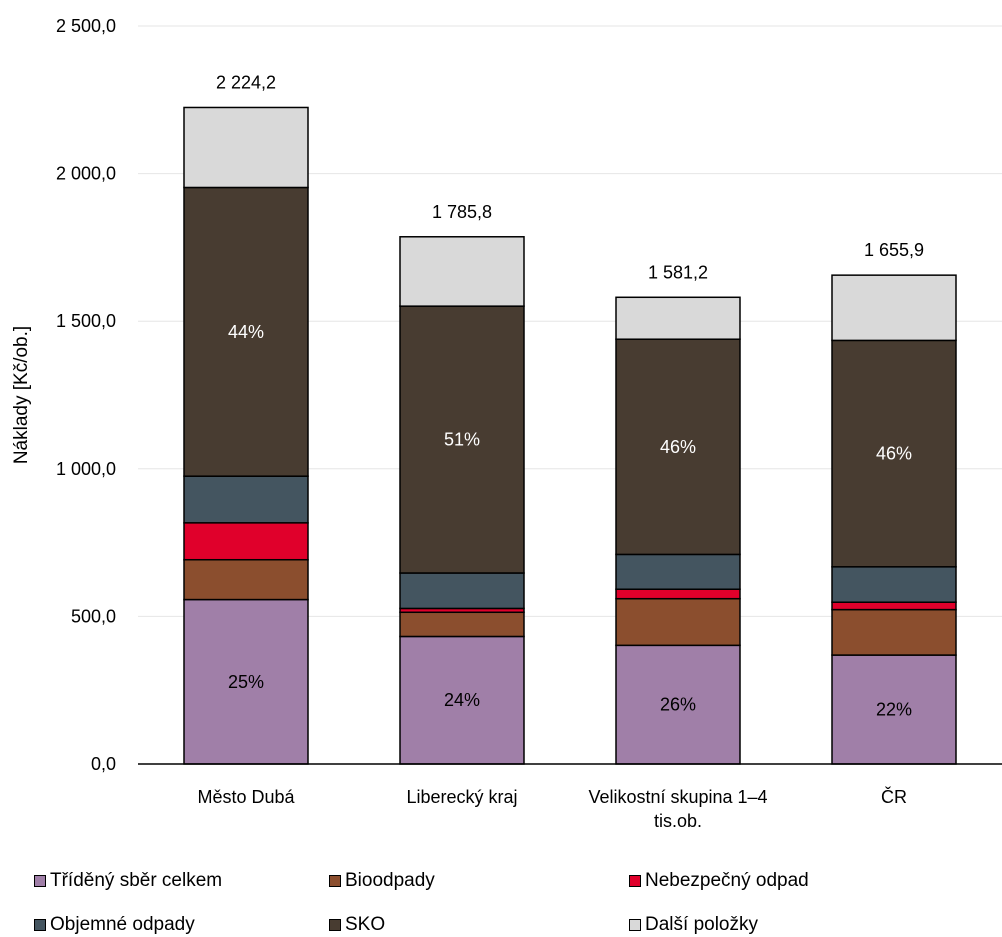 This screenshot has height=937, width=1002. Describe the element at coordinates (894, 250) in the screenshot. I see `bar-total-label: 1 655,9` at that location.